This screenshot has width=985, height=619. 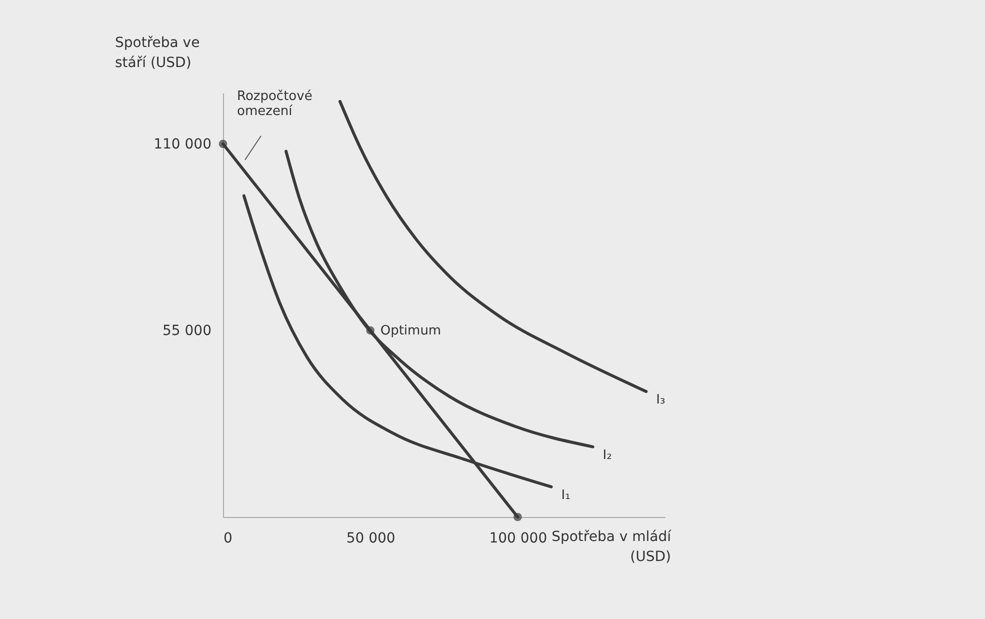 What do you see at coordinates (274, 103) in the screenshot?
I see `series-label: Rozpočtové omezení` at bounding box center [274, 103].